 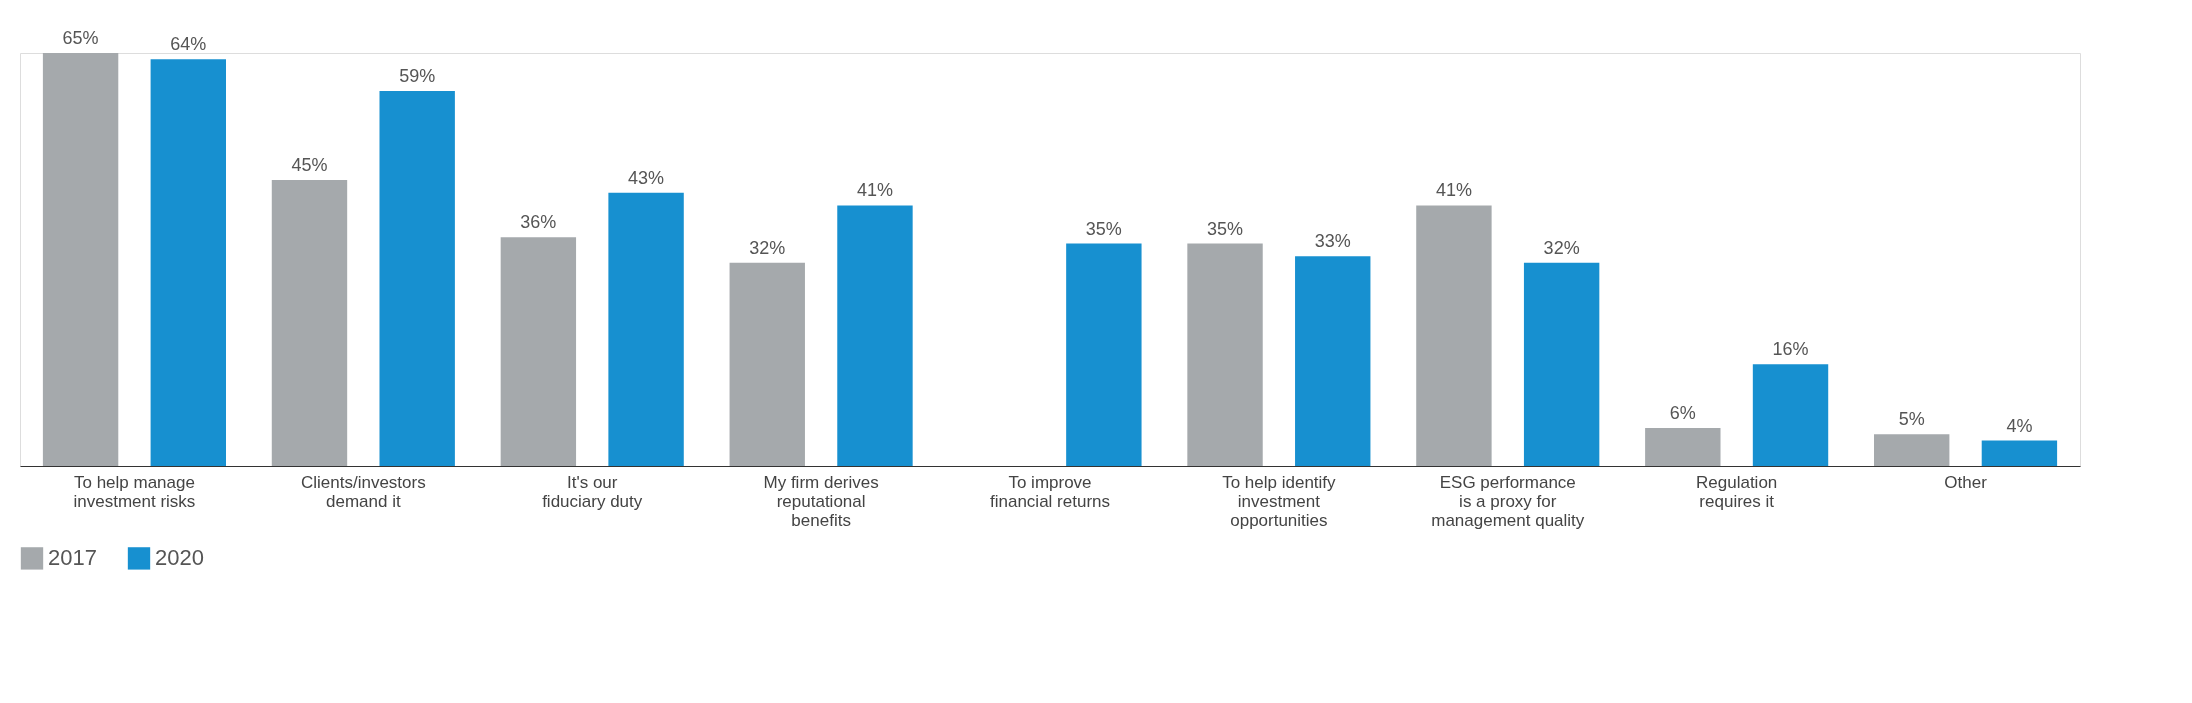 I want to click on data-label: 5%, so click(x=1911, y=419).